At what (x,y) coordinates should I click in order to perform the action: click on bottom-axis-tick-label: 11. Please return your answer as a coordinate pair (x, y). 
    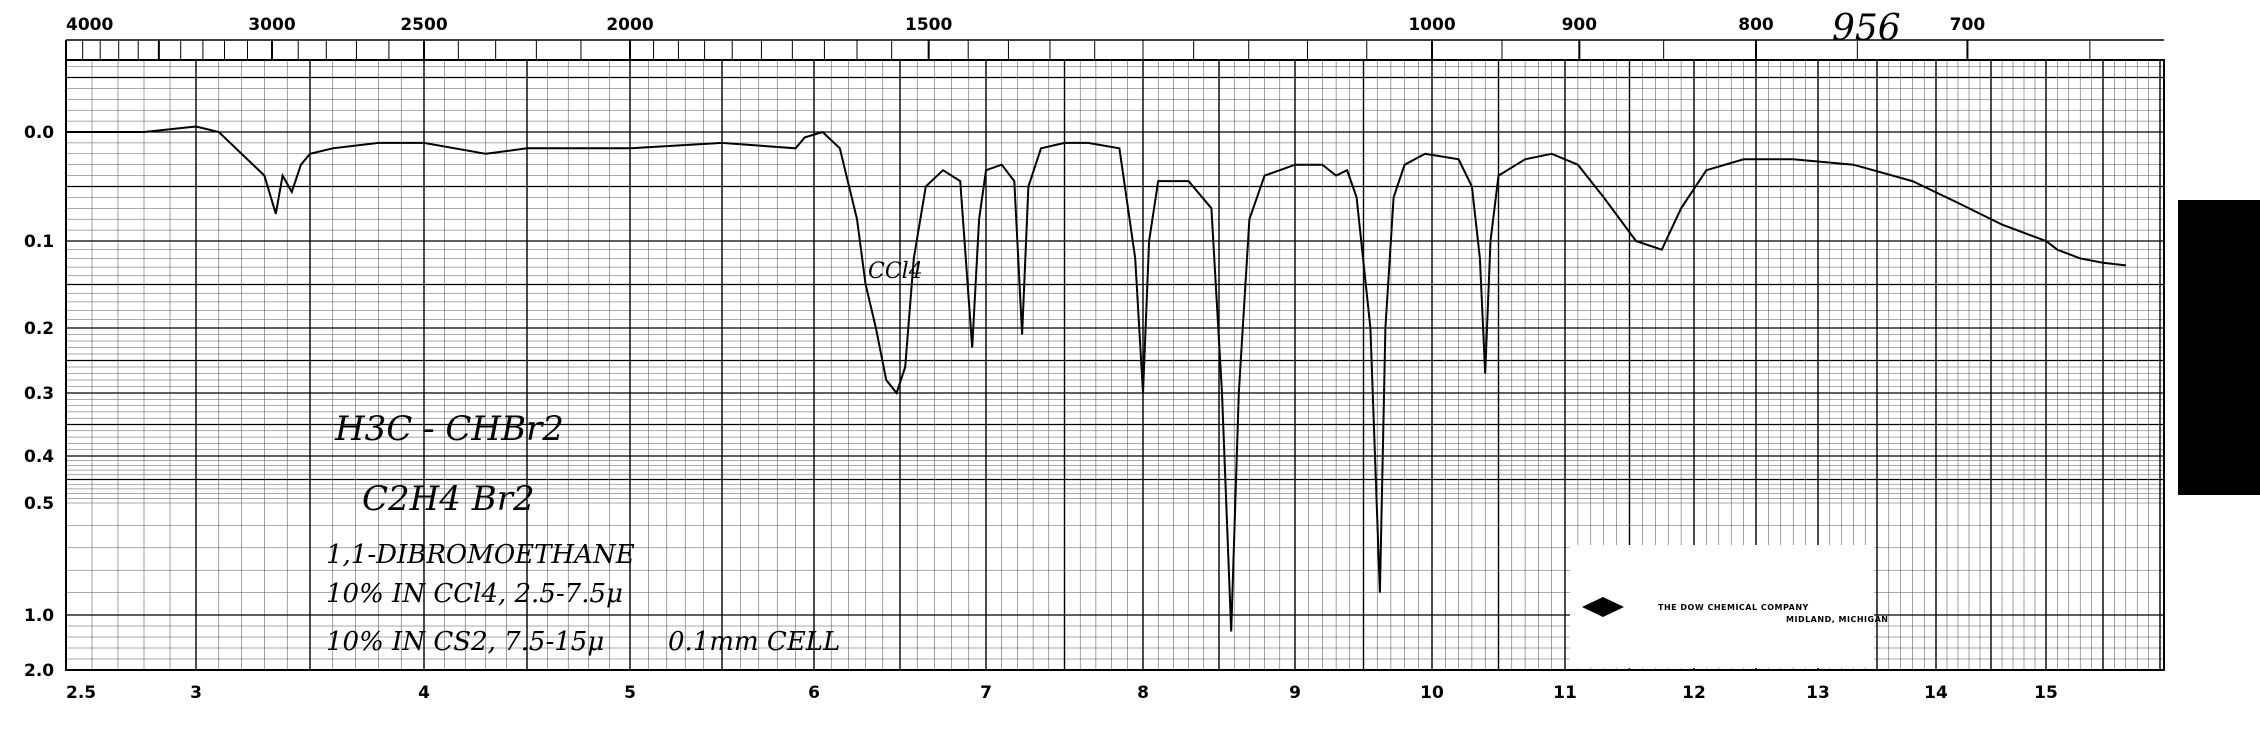
    Looking at the image, I should click on (1565, 693).